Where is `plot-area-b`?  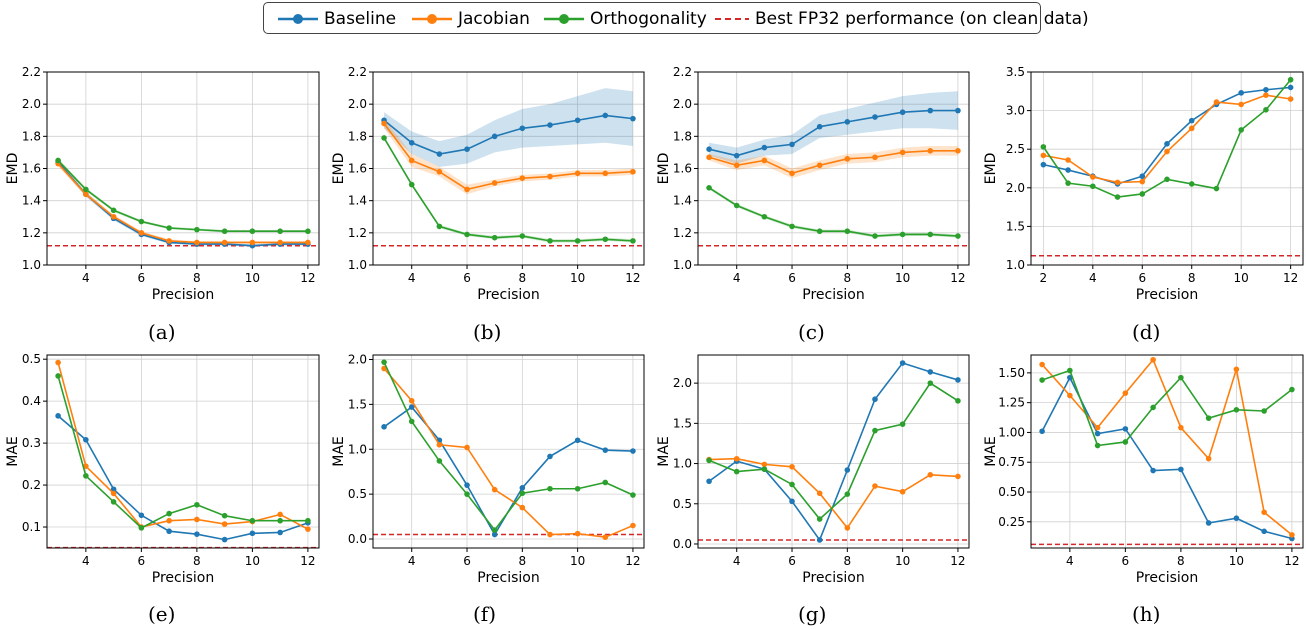
plot-area-b is located at coordinates (508, 167).